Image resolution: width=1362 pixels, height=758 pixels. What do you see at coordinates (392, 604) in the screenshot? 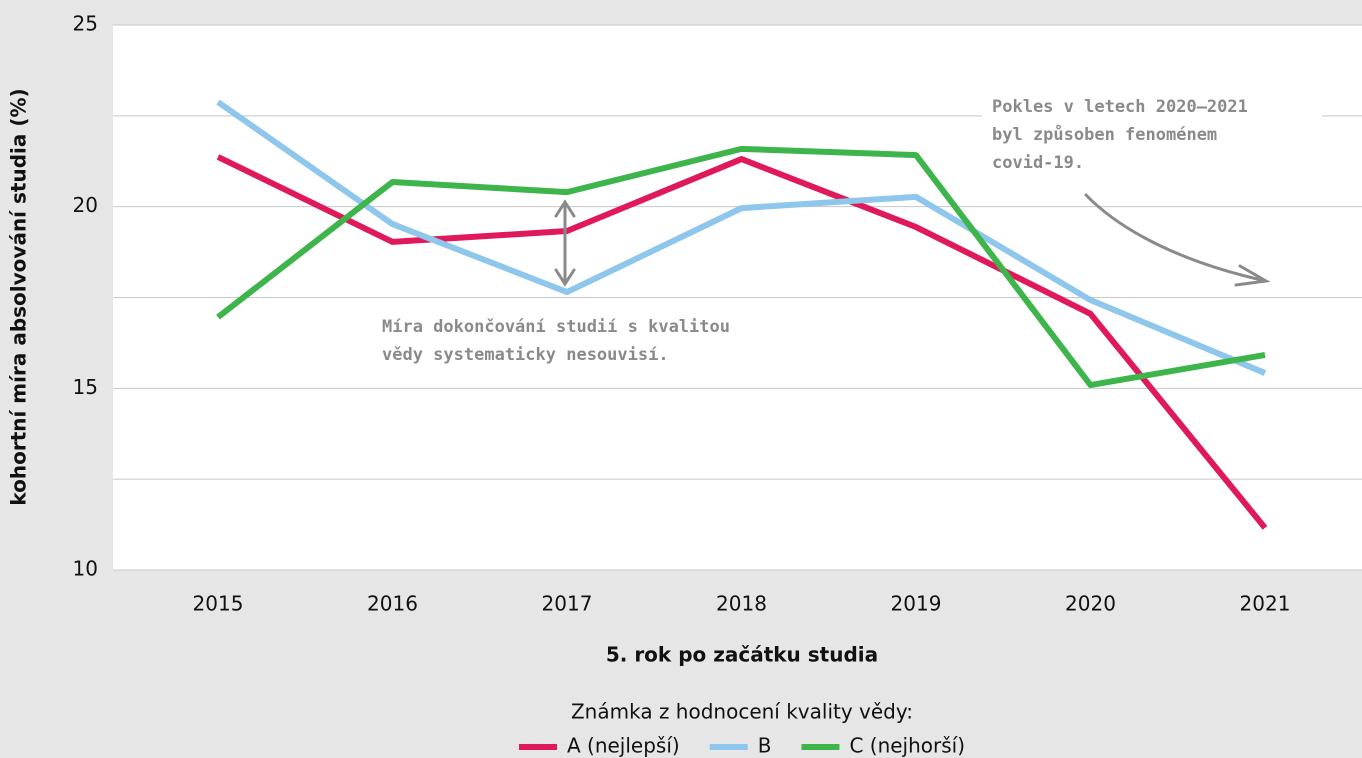
I see `x-tick-label: 2016` at bounding box center [392, 604].